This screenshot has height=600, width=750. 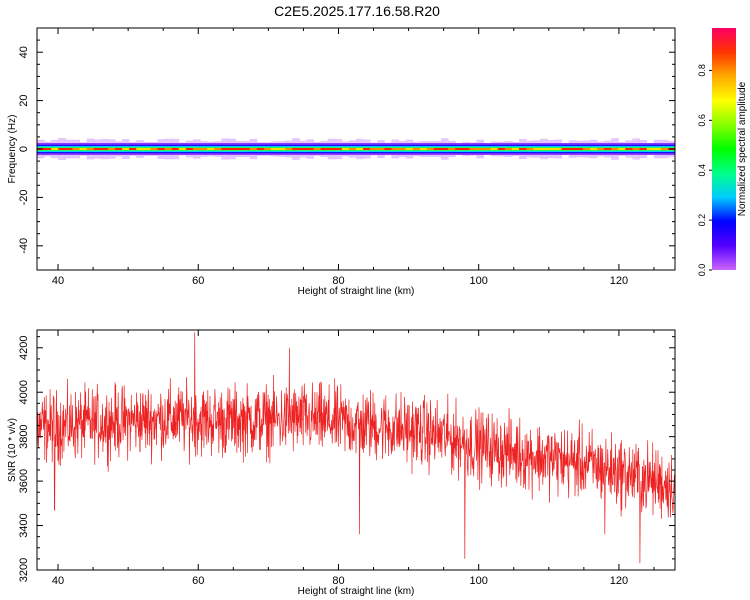 I want to click on spectrogram-x-tick-label: 40, so click(x=58, y=281).